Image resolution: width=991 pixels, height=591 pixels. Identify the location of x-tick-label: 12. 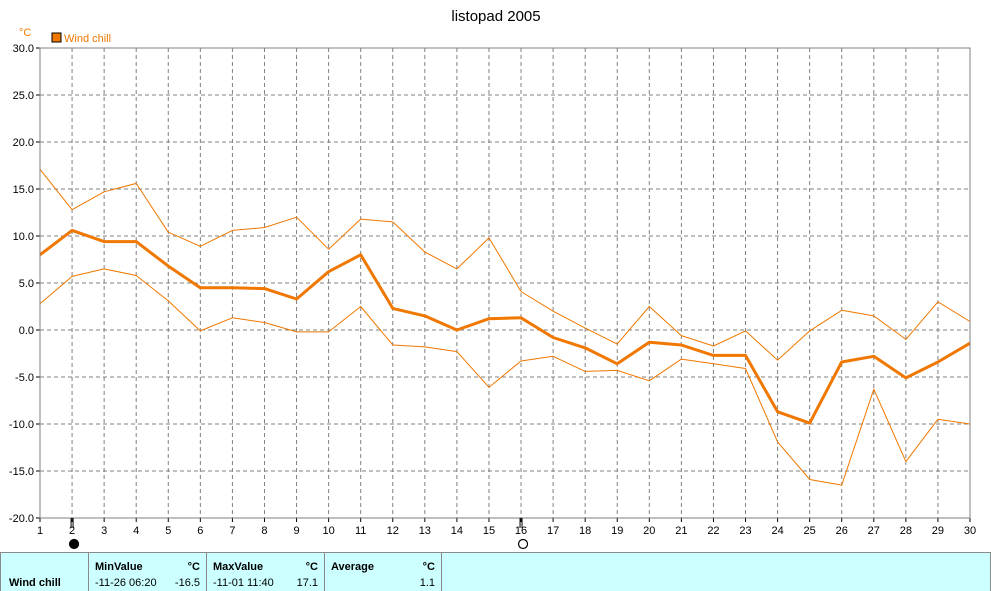
(393, 531).